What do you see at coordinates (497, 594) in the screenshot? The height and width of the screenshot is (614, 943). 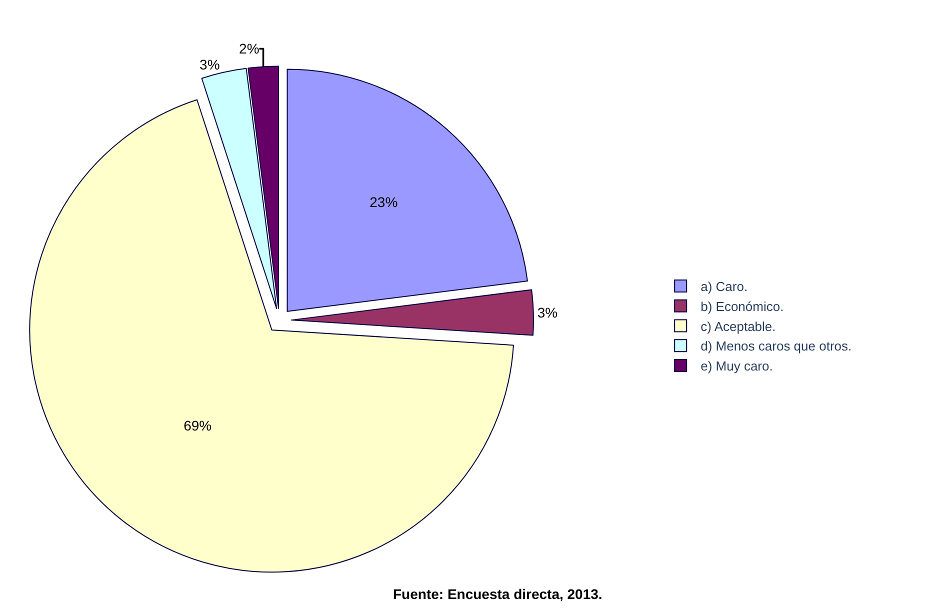 I see `source-note: Fuente: Encuesta directa, 2013.` at bounding box center [497, 594].